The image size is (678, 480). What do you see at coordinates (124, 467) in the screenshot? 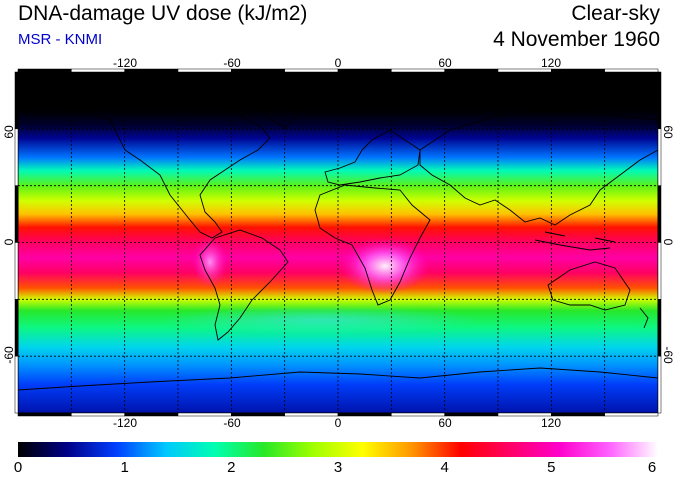
I see `colorbar-label-1: 1` at bounding box center [124, 467].